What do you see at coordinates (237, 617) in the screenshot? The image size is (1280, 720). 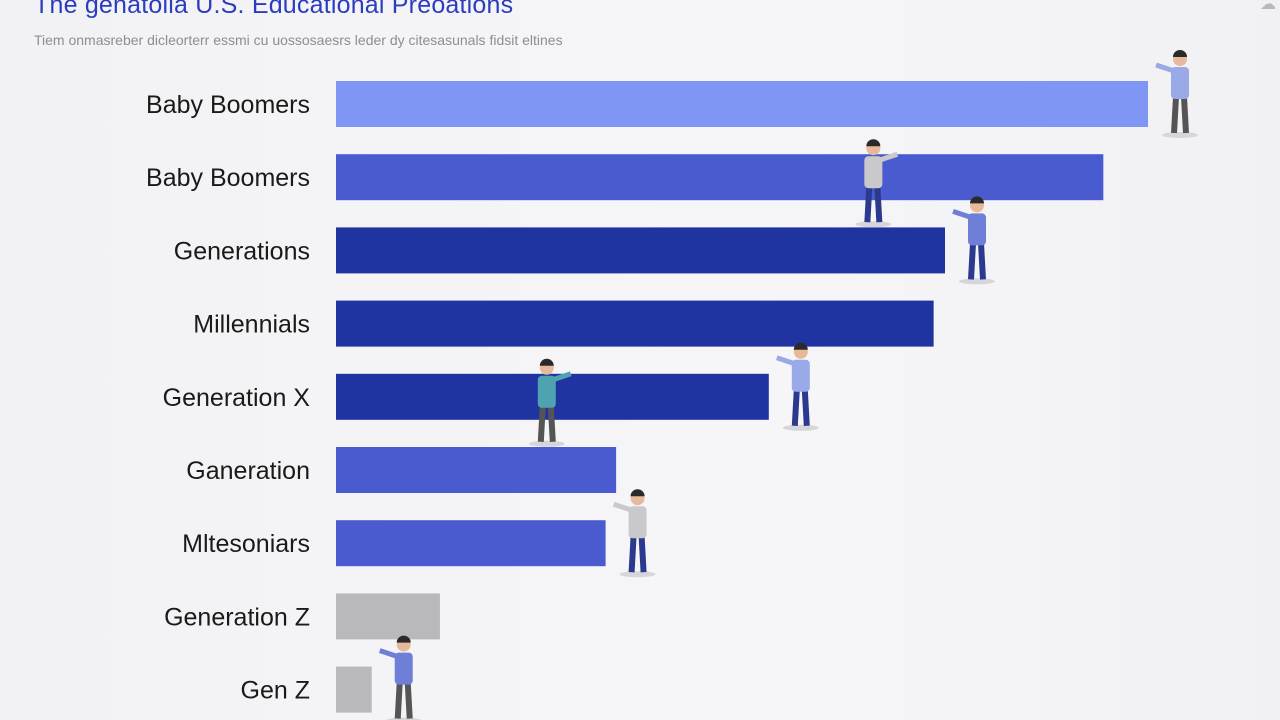 I see `category-label-7: Generation Z` at bounding box center [237, 617].